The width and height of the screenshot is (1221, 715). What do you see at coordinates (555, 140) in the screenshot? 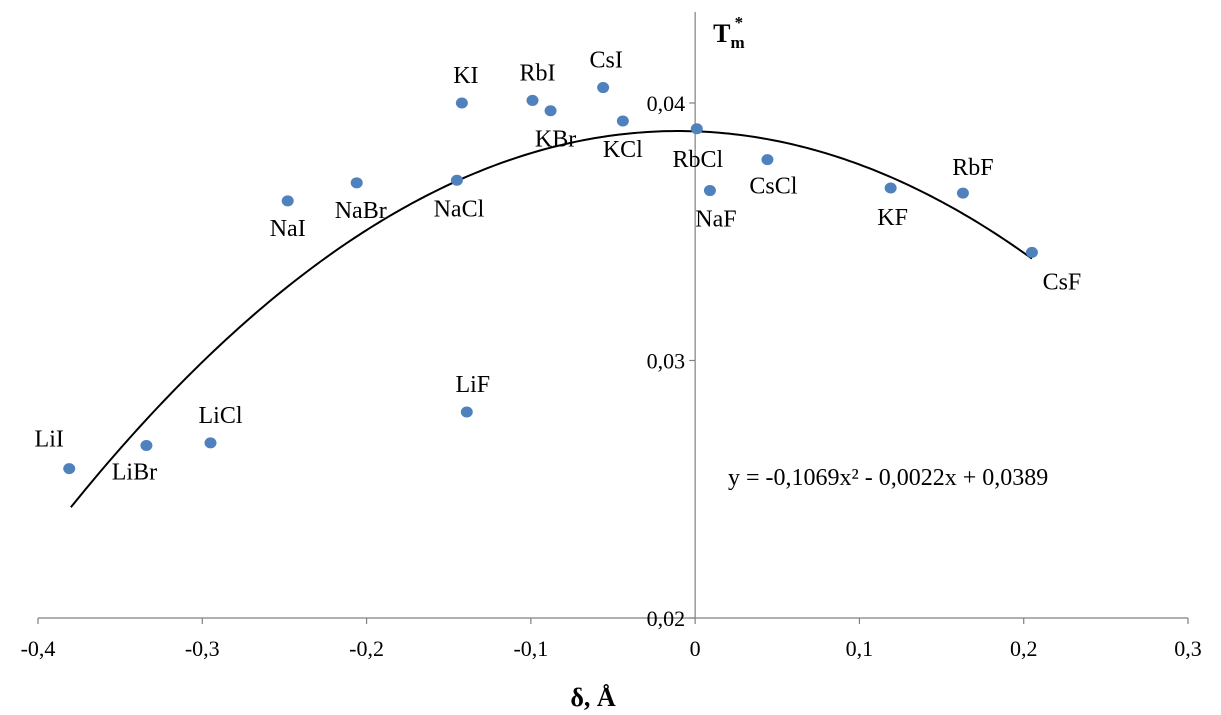
I see `point-label-kbr: KBr` at bounding box center [555, 140].